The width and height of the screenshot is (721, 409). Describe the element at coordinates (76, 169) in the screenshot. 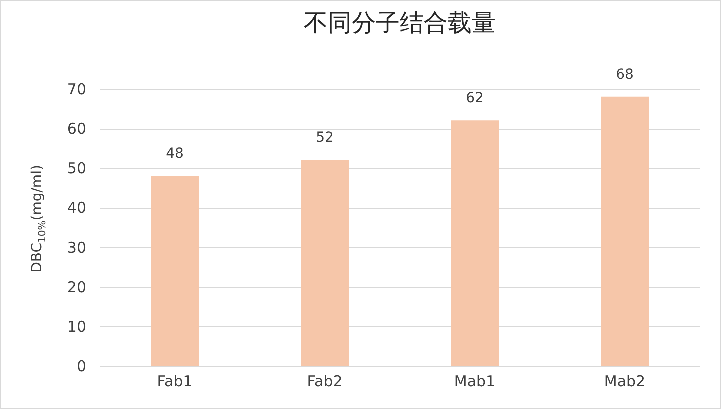

I see `y-tick-label: 50` at that location.